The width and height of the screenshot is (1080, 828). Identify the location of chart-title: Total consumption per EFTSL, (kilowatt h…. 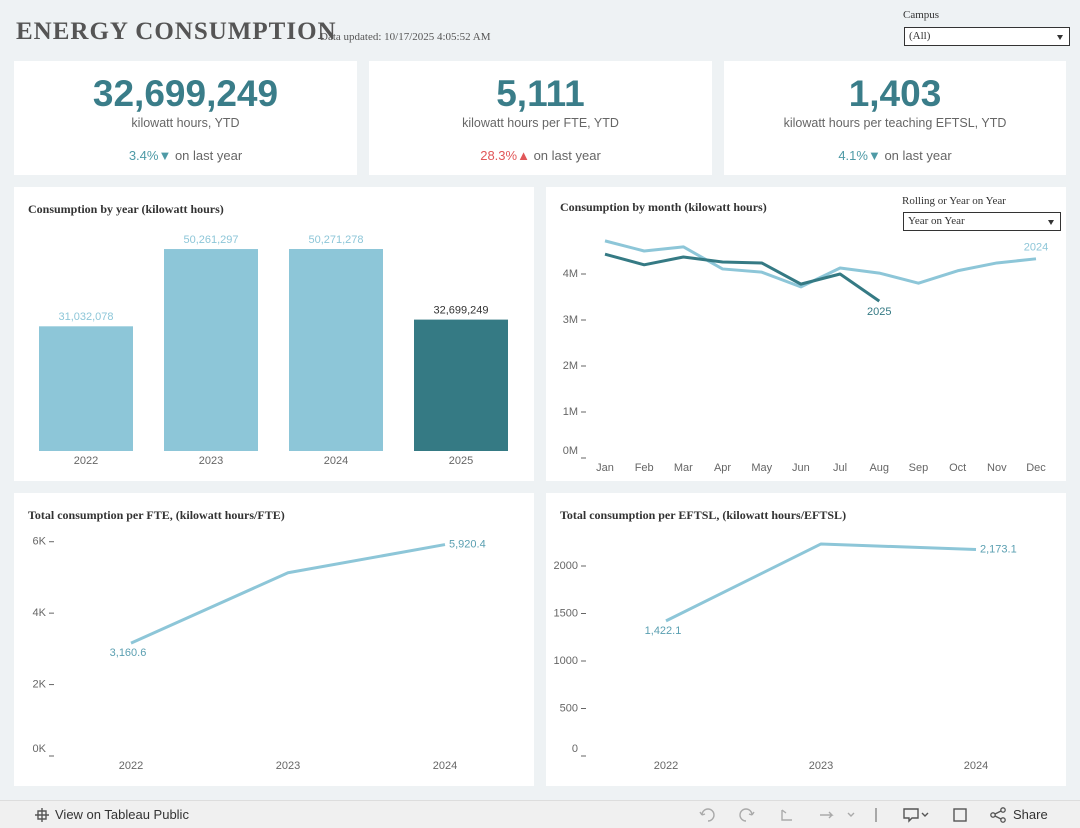
(703, 515).